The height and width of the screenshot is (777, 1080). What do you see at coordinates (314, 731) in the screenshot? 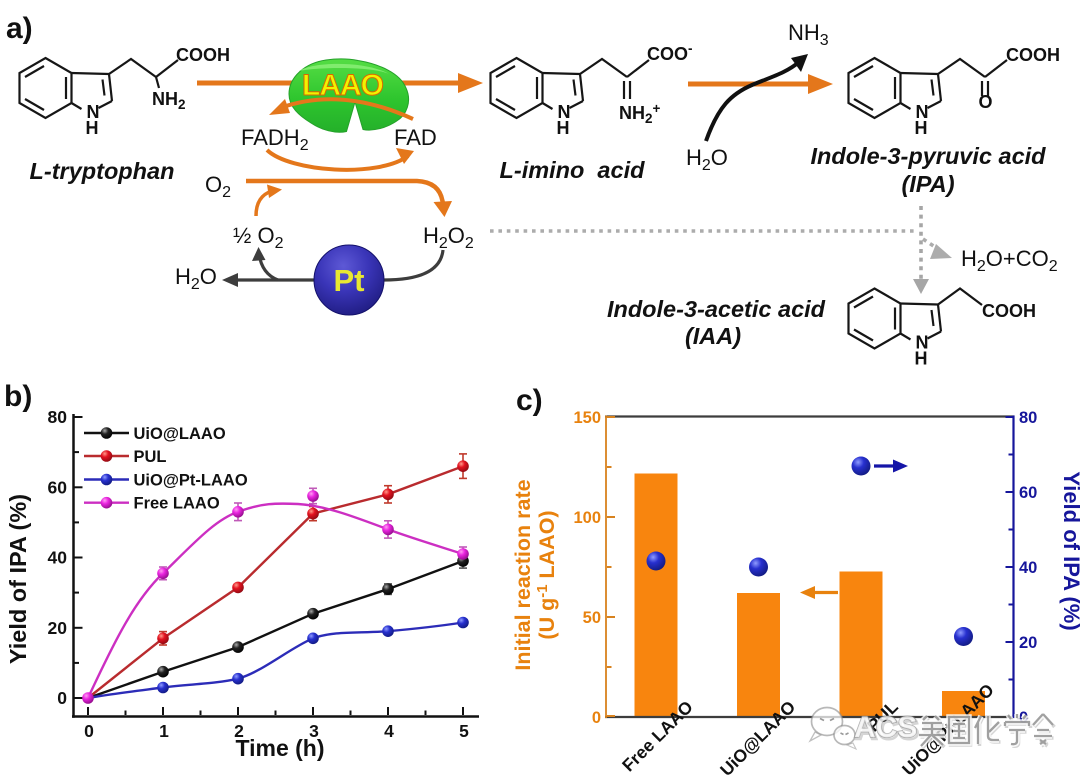
I see `svg-text: 3` at bounding box center [314, 731].